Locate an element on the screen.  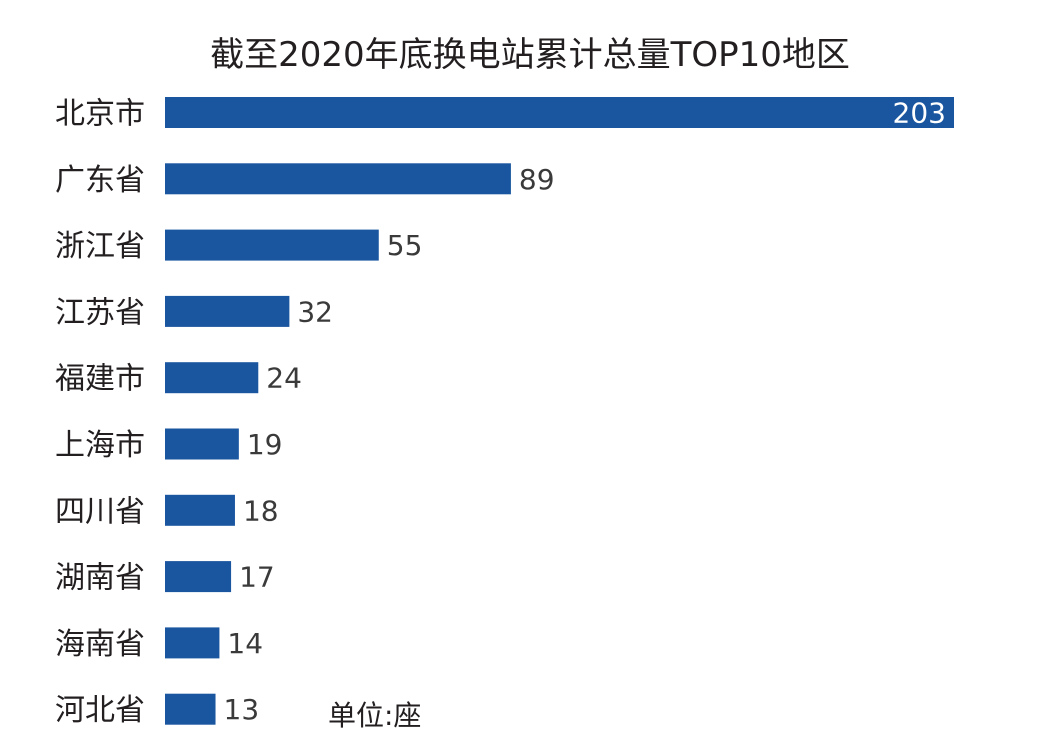
category-label: 湖南省 is located at coordinates (100, 578).